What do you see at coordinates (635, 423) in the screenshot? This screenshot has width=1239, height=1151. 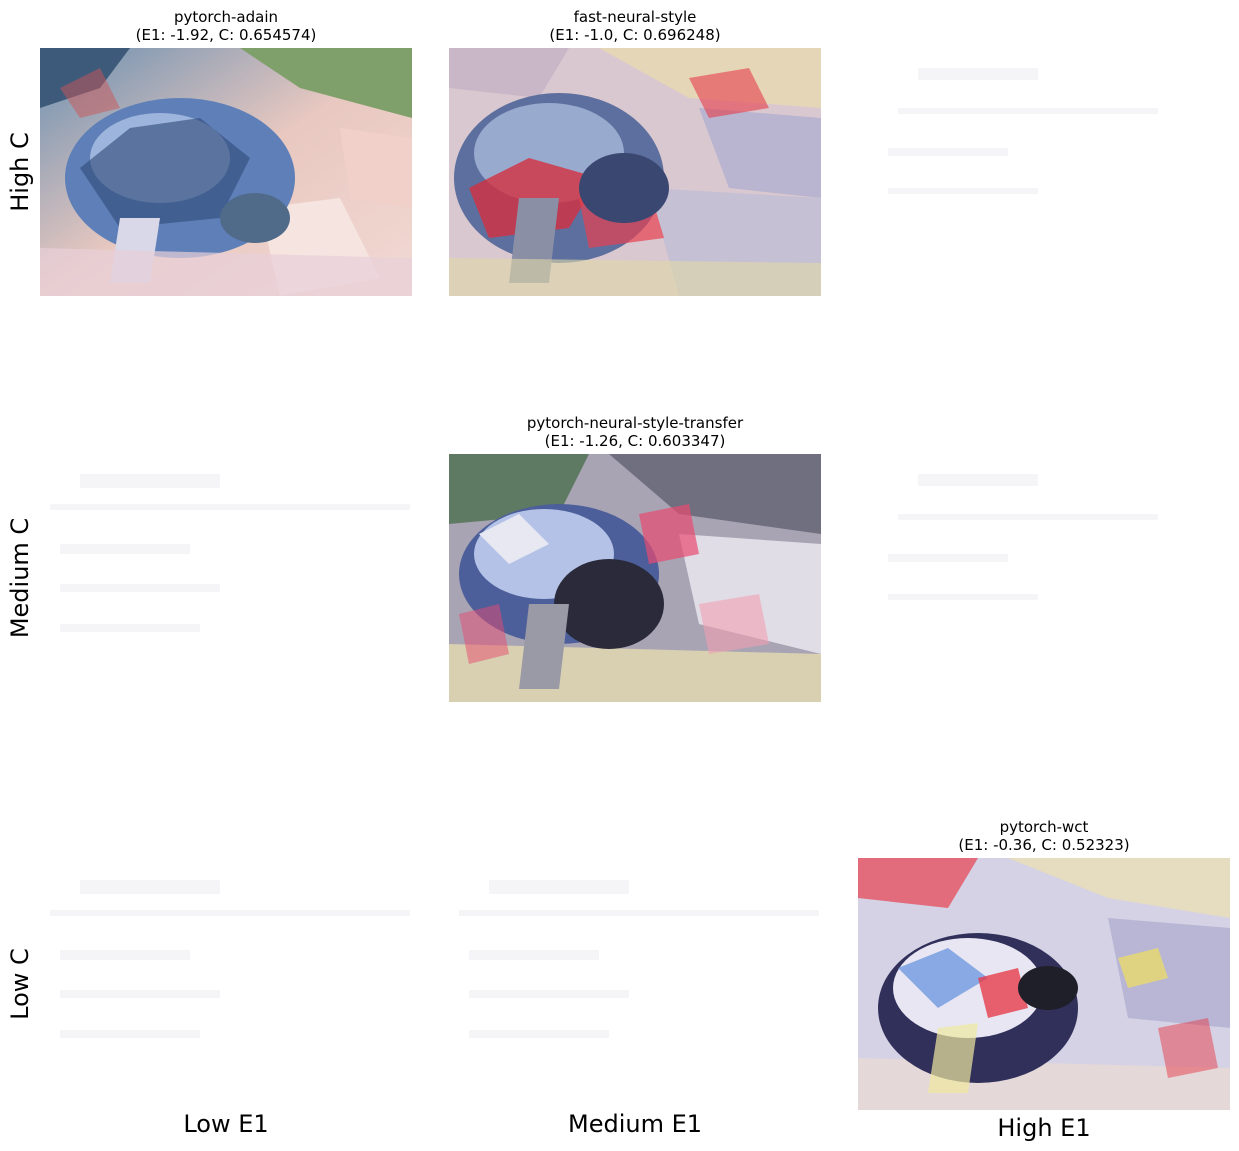 I see `method-name: pytorch-neural-style-transfer` at bounding box center [635, 423].